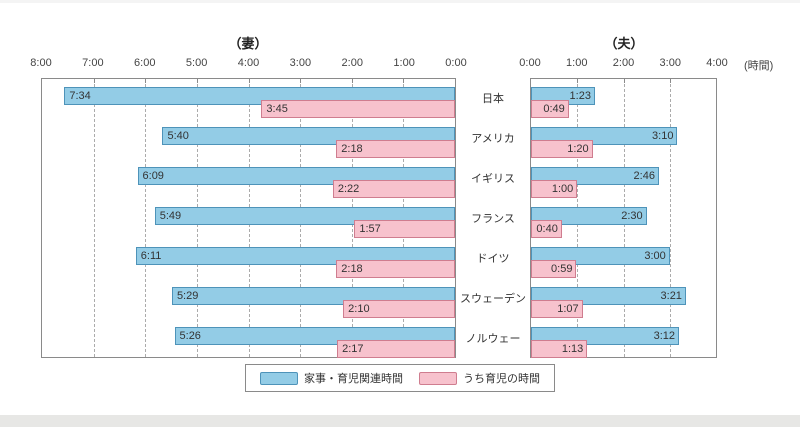  I want to click on bar-husband-childcare: 1:07, so click(557, 309).